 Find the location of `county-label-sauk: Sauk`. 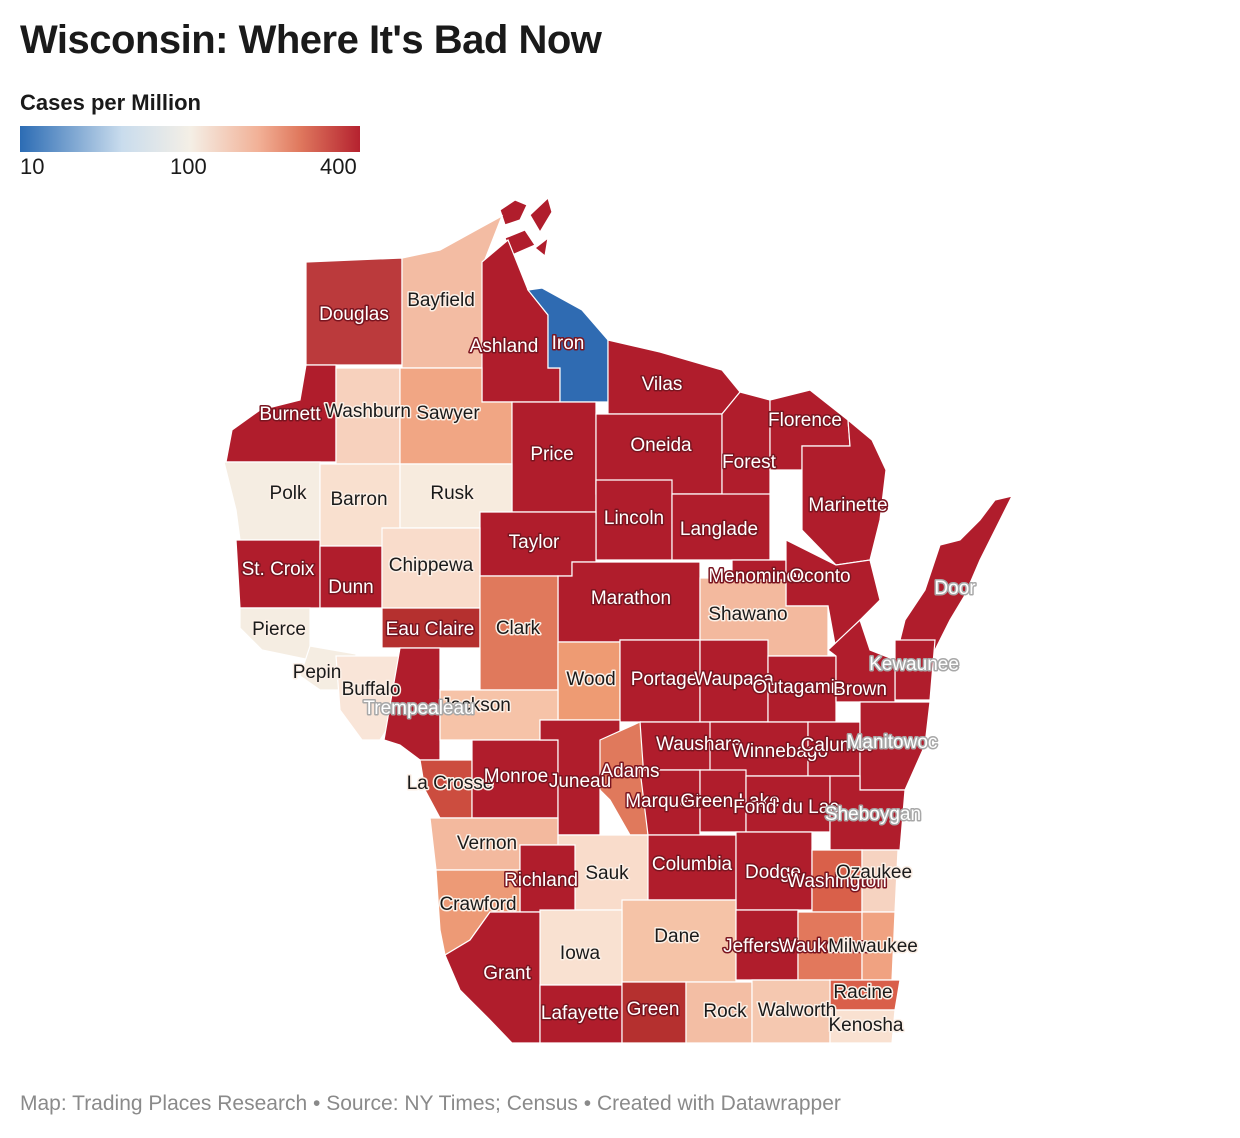

county-label-sauk: Sauk is located at coordinates (607, 873).